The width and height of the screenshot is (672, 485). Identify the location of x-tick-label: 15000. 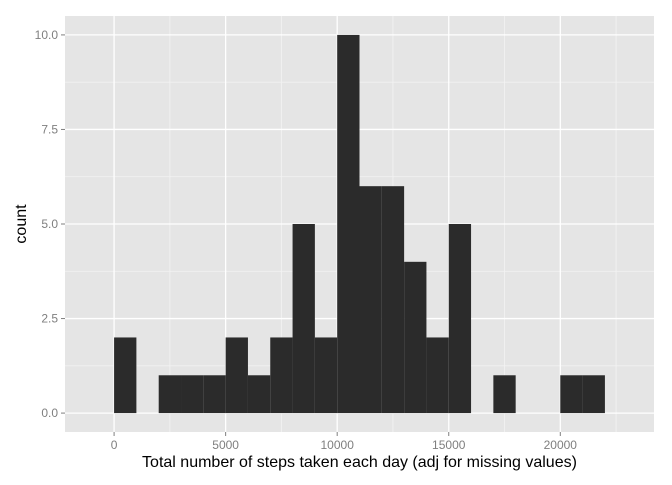
(449, 445).